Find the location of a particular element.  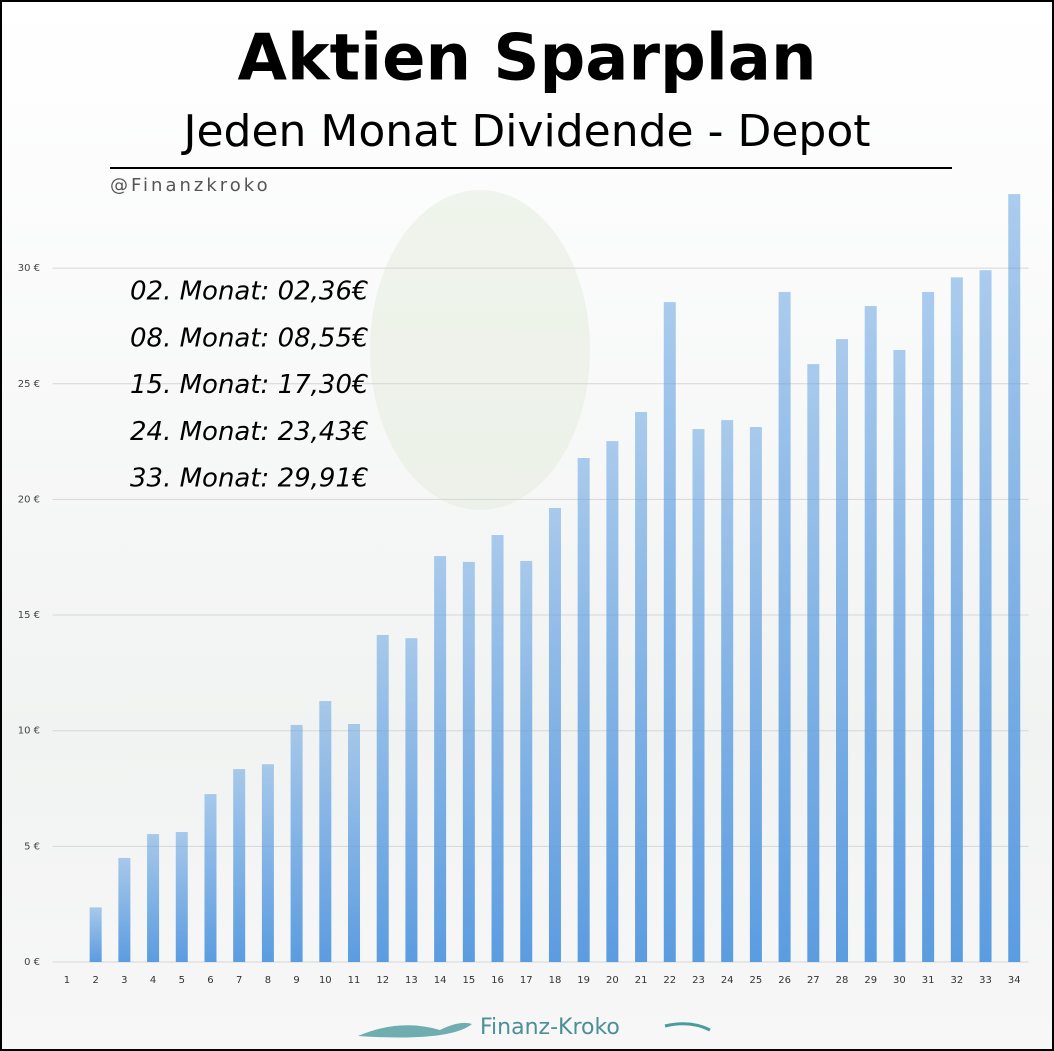

x-tick-label: 11 is located at coordinates (354, 980).